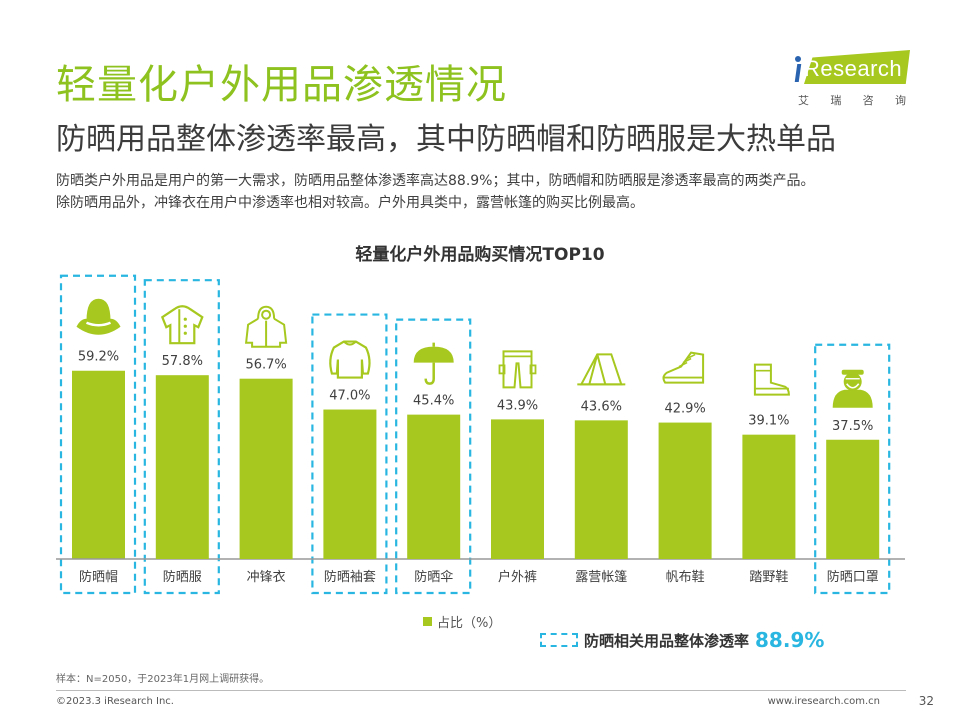 The width and height of the screenshot is (960, 720). I want to click on value-label: 39.1%, so click(768, 421).